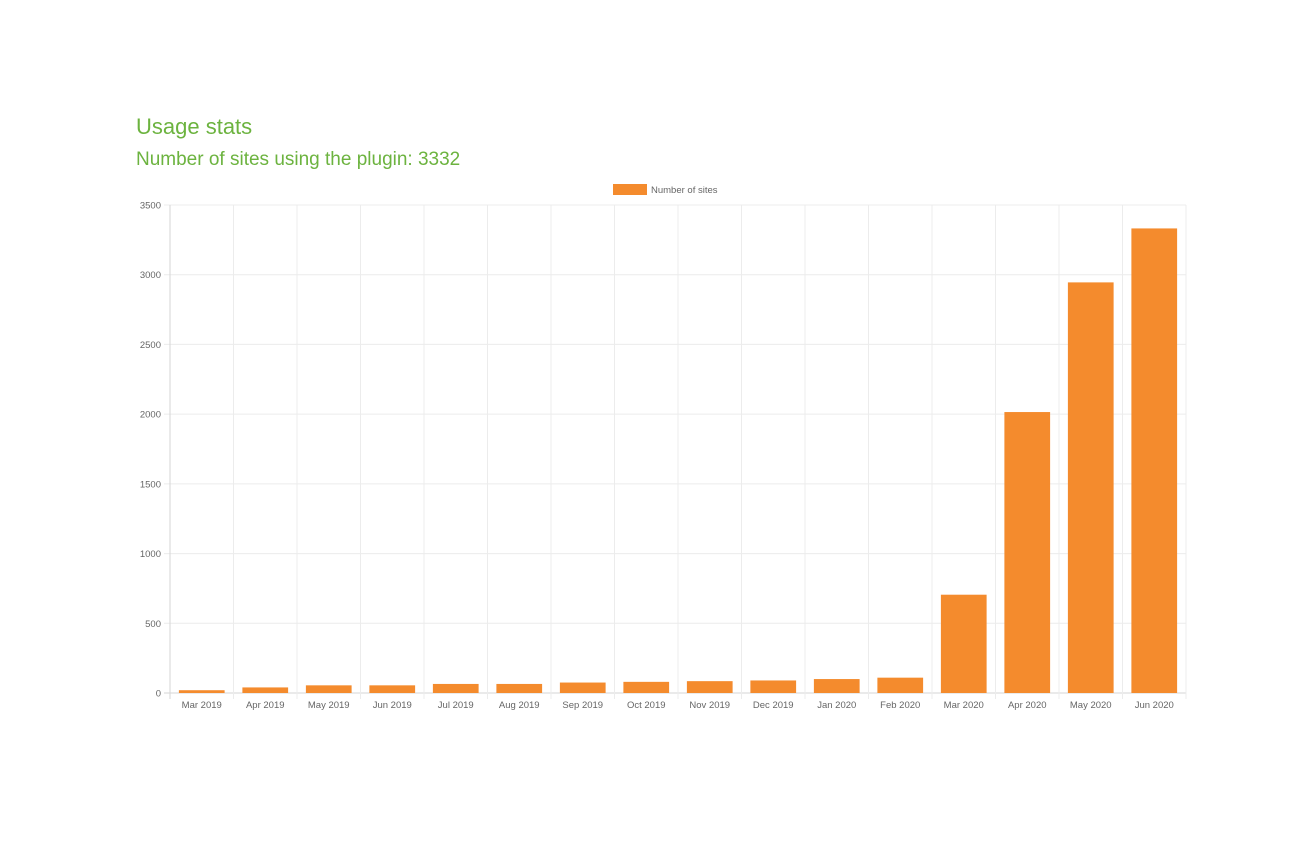 The image size is (1296, 849). What do you see at coordinates (392, 705) in the screenshot?
I see `x-tick-label: Jun 2019` at bounding box center [392, 705].